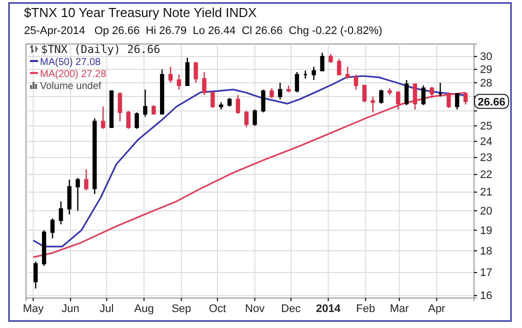 Image resolution: width=522 pixels, height=328 pixels. Describe the element at coordinates (329, 308) in the screenshot. I see `x-tick-label: 2014` at that location.